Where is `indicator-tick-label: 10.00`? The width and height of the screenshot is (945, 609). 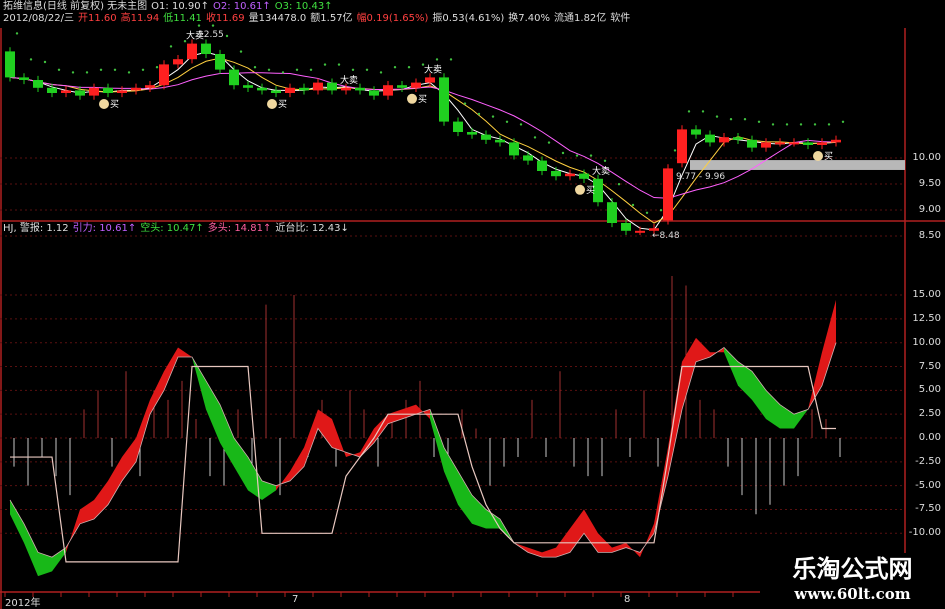 indicator-tick-label: 10.00 is located at coordinates (926, 342).